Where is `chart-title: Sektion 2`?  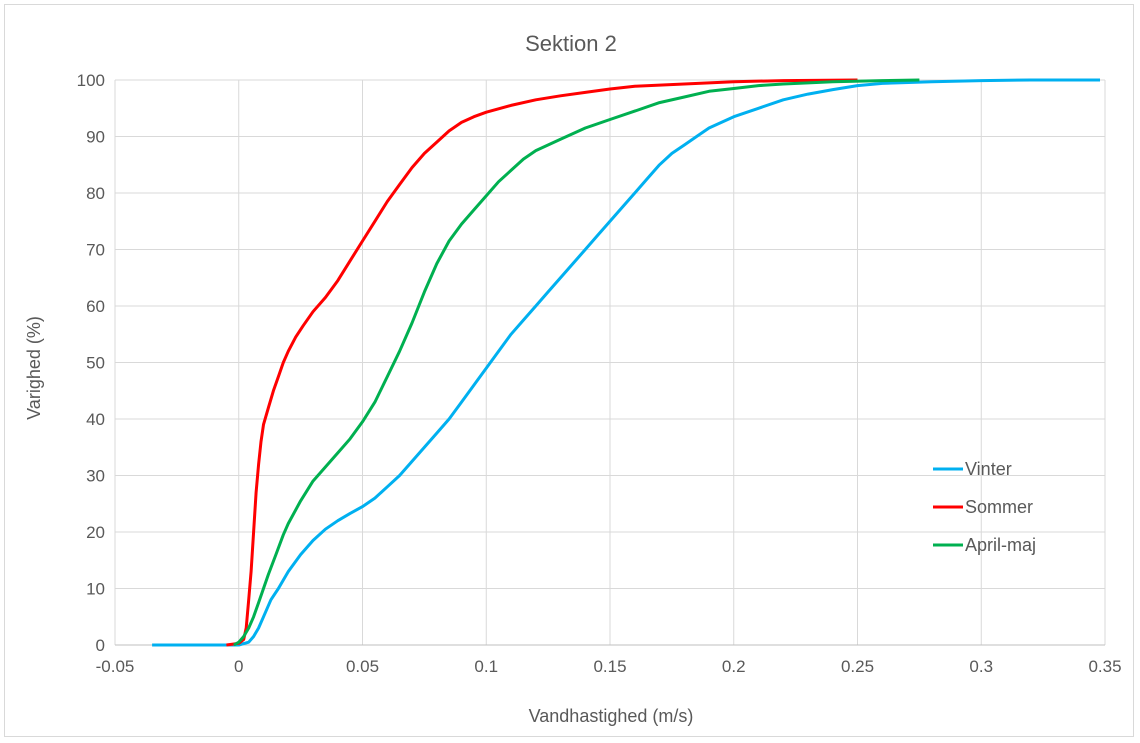 chart-title: Sektion 2 is located at coordinates (571, 43).